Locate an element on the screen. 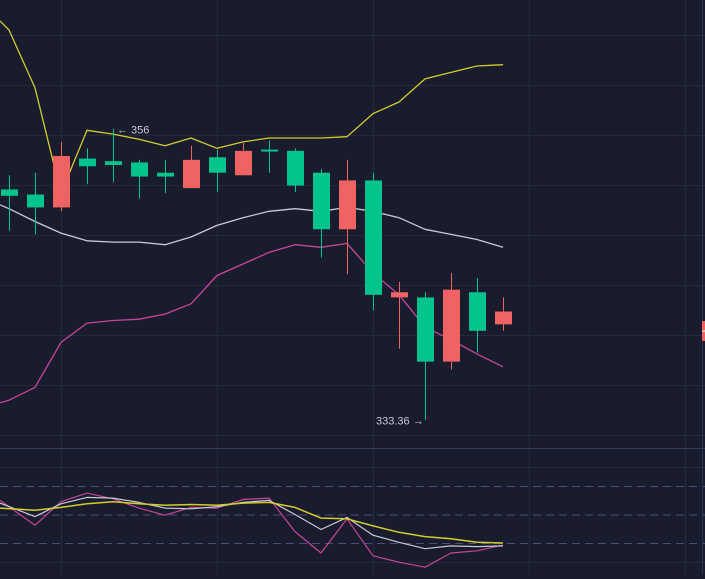 The image size is (705, 579). oscillator-fast-line is located at coordinates (252, 530).